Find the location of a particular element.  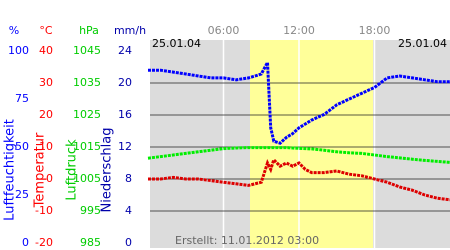

x-tick-label: 12:00 is located at coordinates (299, 30).